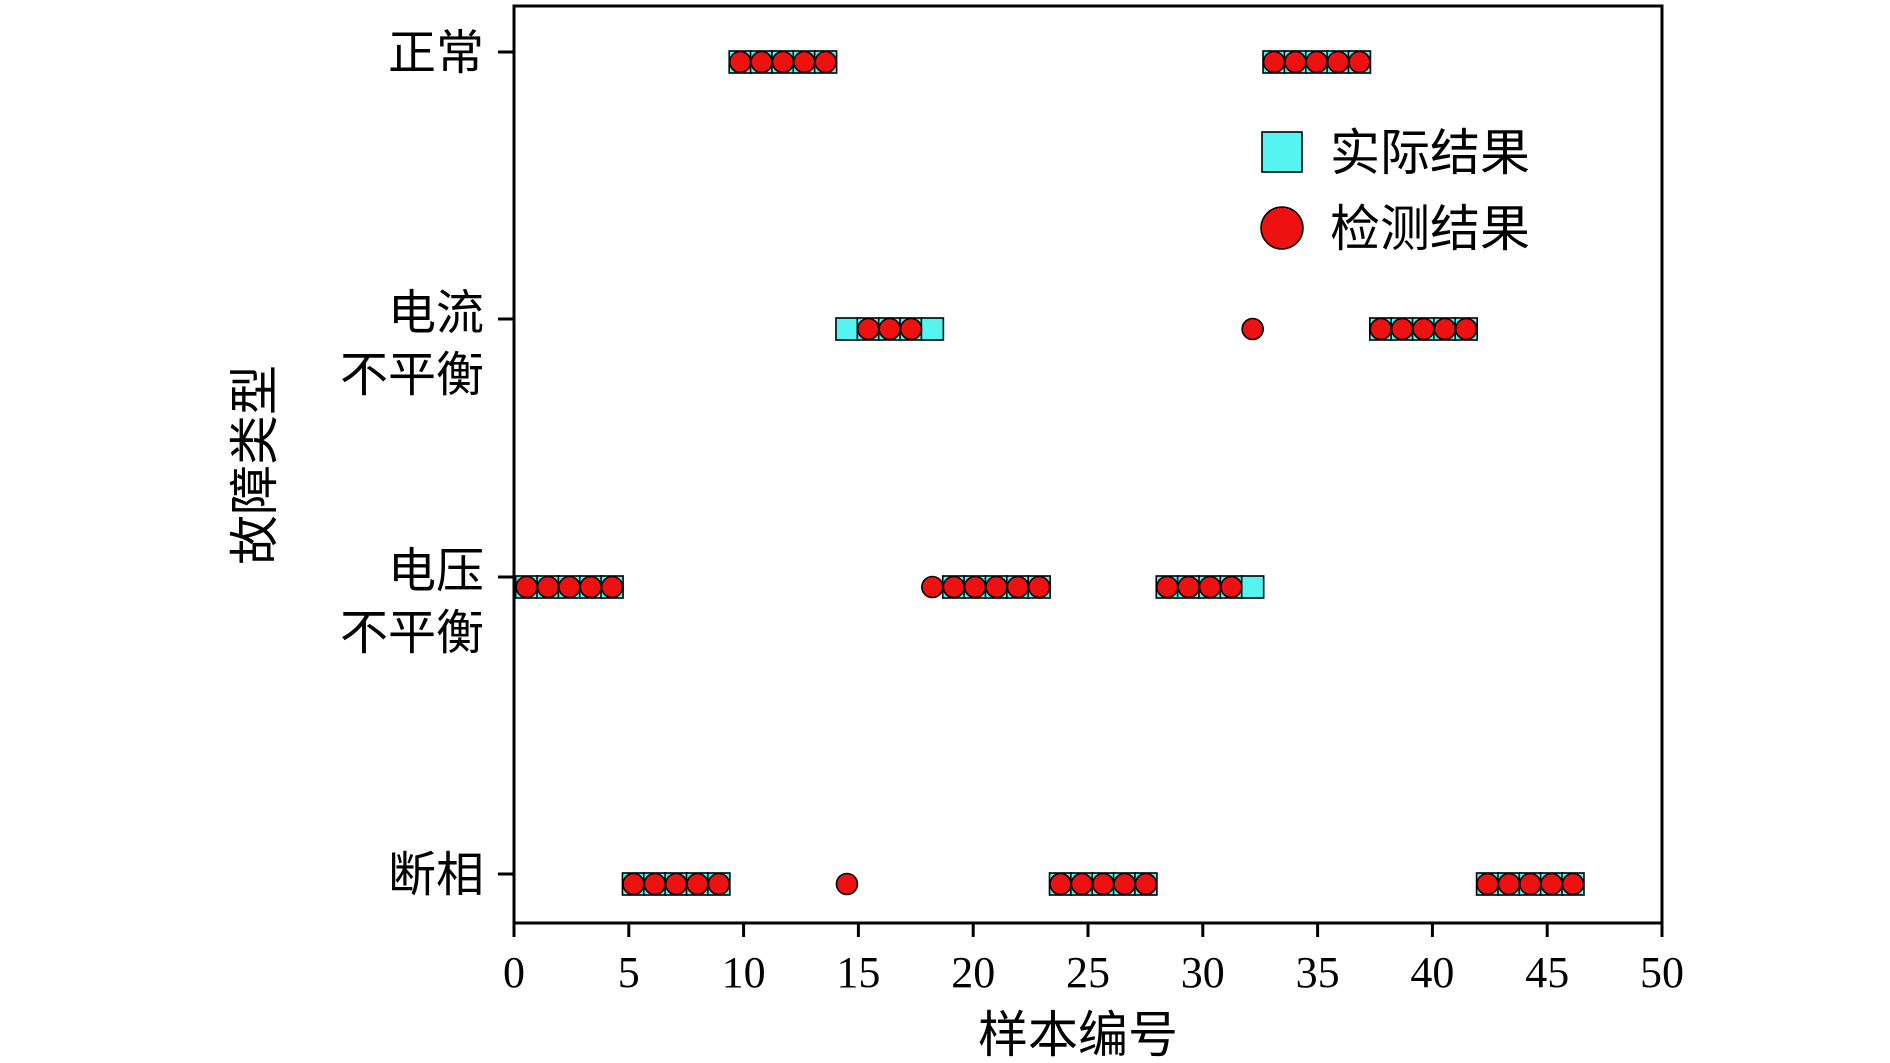  I want to click on legend-detected-marker, so click(1282, 228).